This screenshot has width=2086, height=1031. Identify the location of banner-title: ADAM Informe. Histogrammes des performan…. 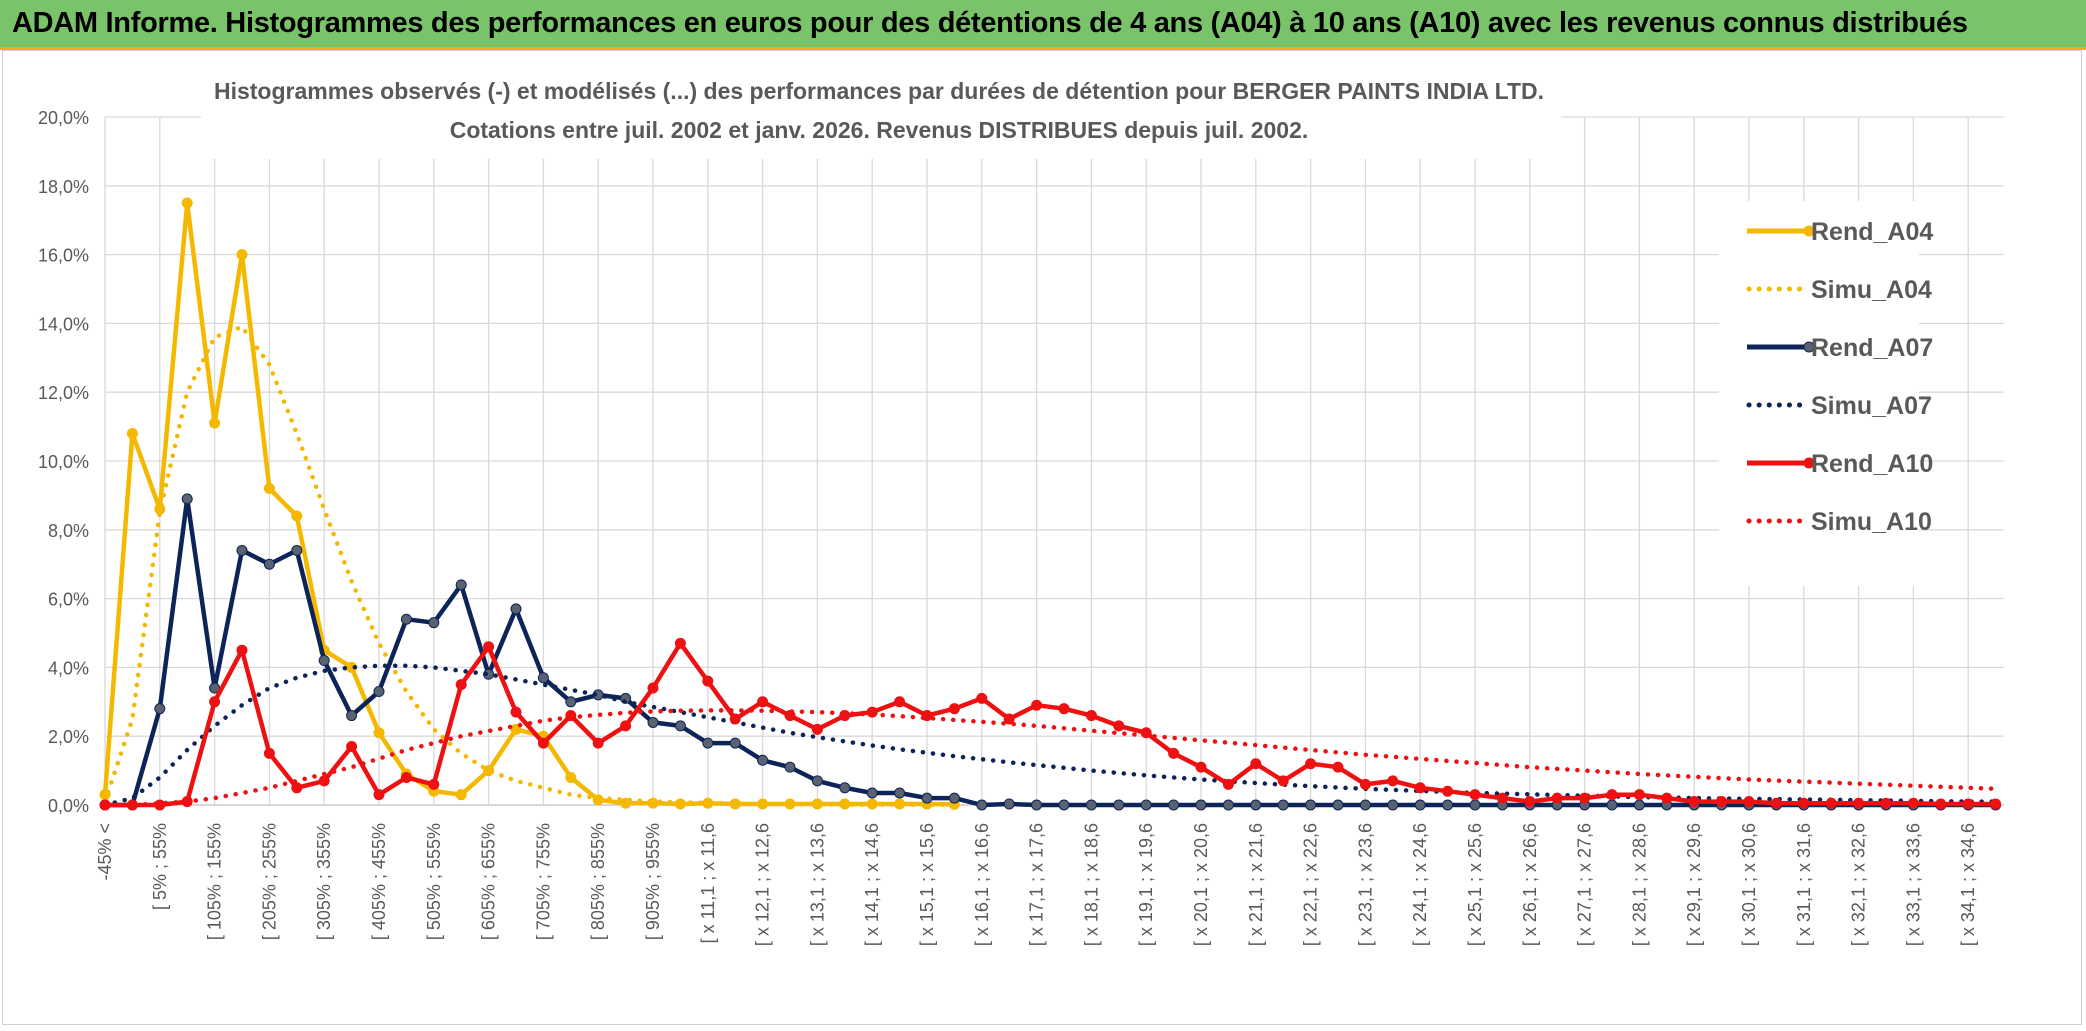
(990, 23).